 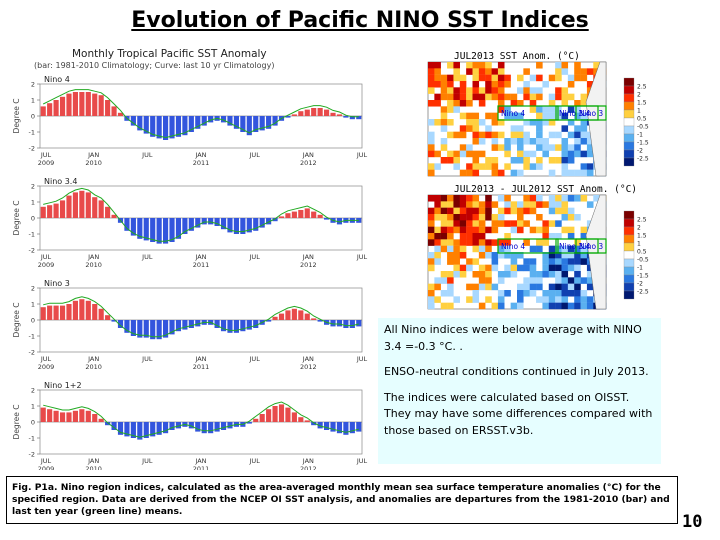 What do you see at coordinates (642, 87) in the screenshot?
I see `colorbar-label: 2.5` at bounding box center [642, 87].